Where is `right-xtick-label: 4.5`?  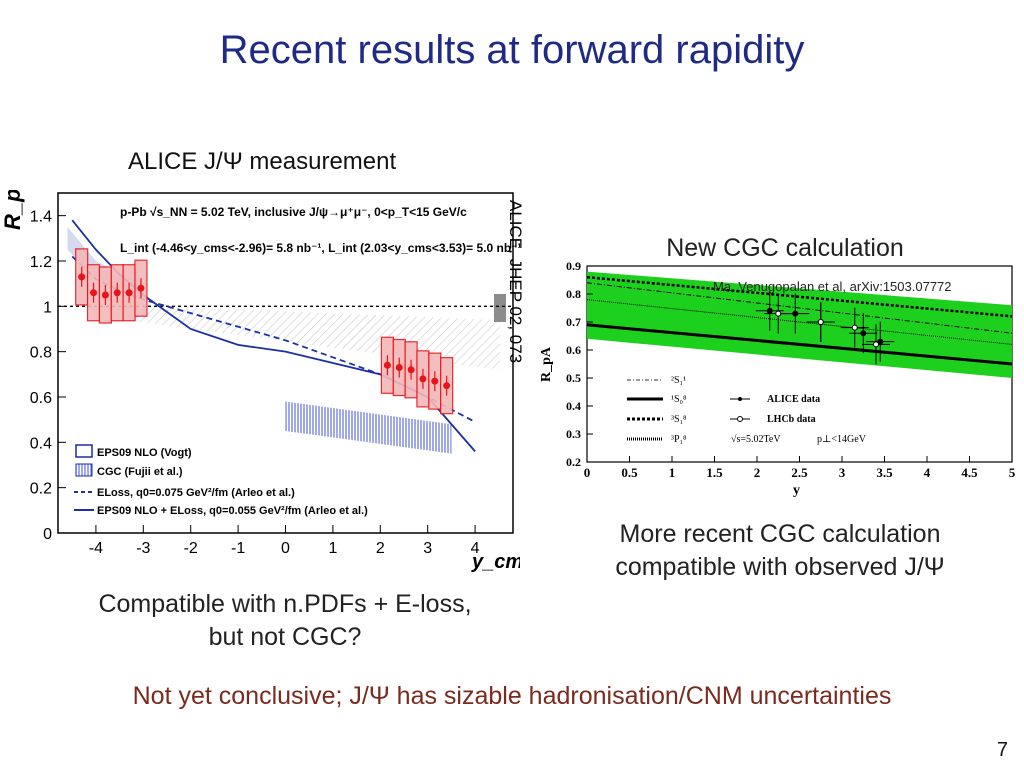 right-xtick-label: 4.5 is located at coordinates (969, 472).